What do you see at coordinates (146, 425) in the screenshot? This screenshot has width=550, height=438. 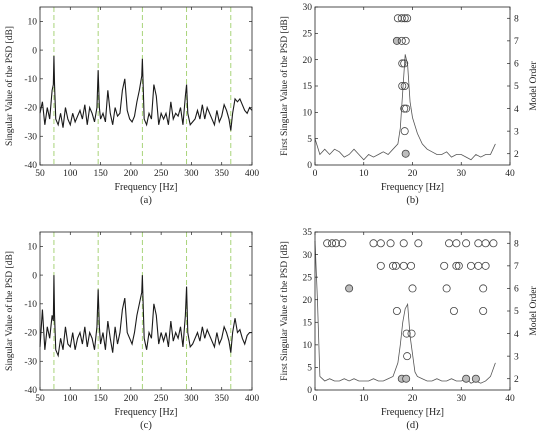 I see `panel-caption: (c)` at bounding box center [146, 425].